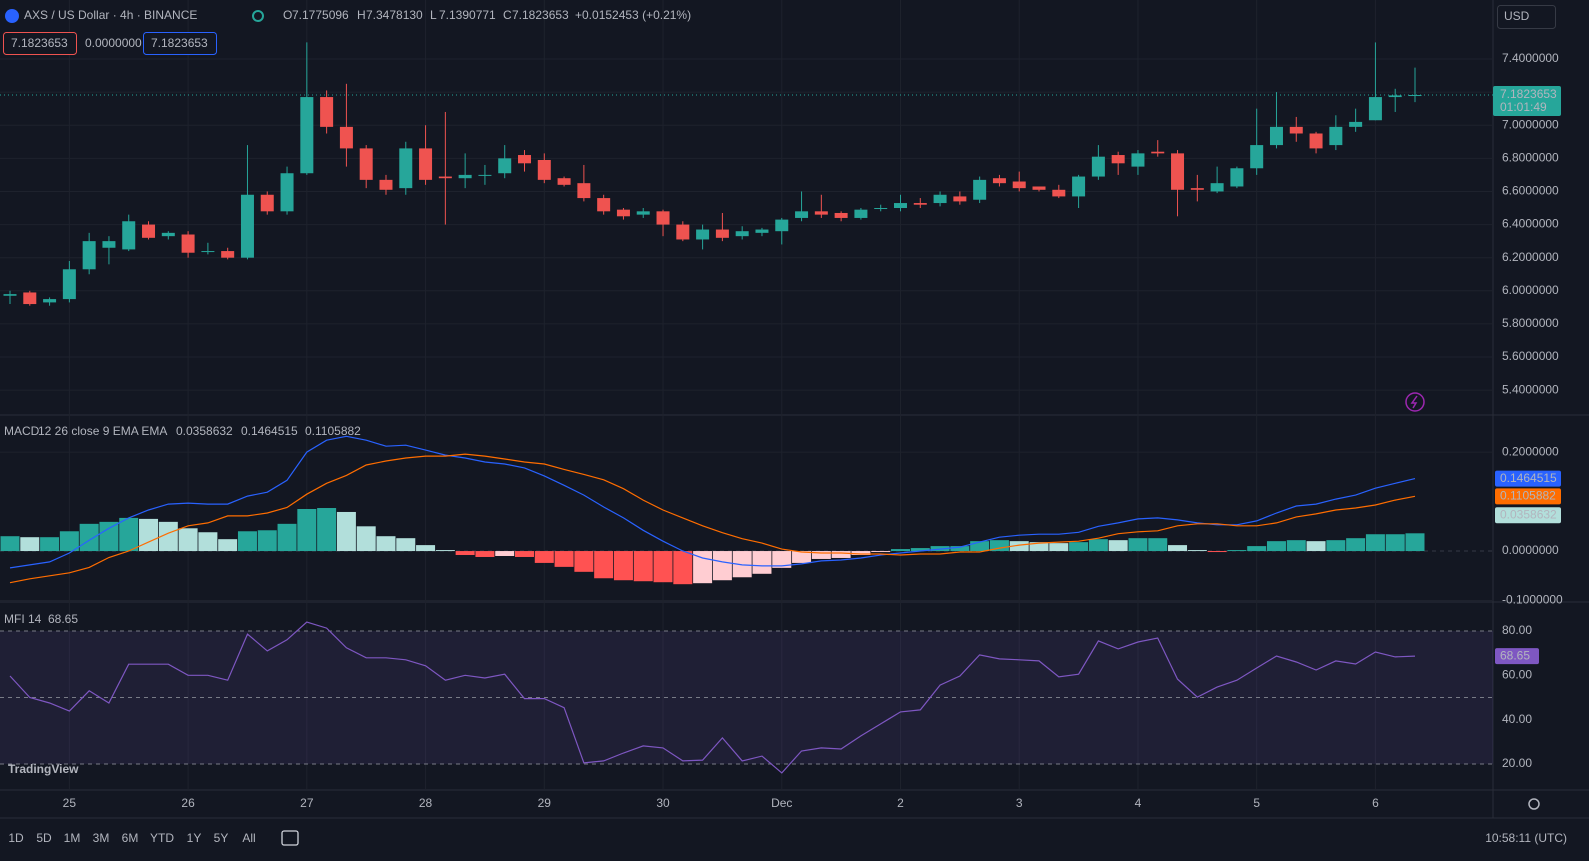 The image size is (1589, 861). Describe the element at coordinates (258, 16) in the screenshot. I see `visibility-icon` at that location.